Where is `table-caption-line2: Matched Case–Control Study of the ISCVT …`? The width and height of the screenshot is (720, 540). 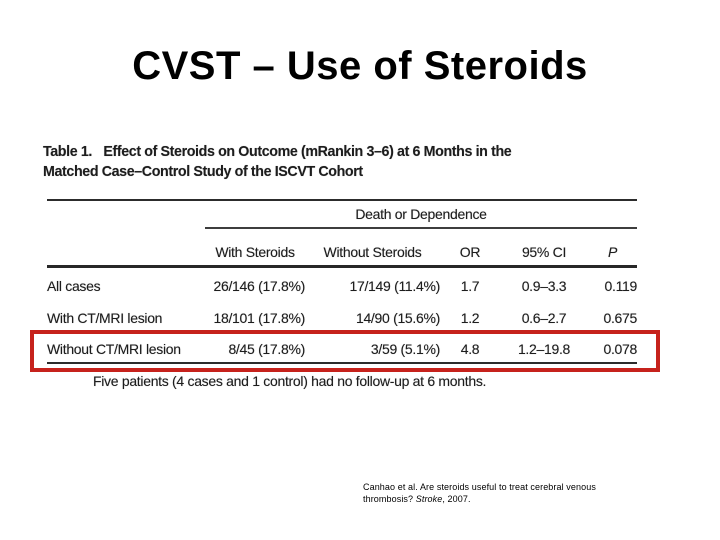 table-caption-line2: Matched Case–Control Study of the ISCVT … is located at coordinates (203, 171).